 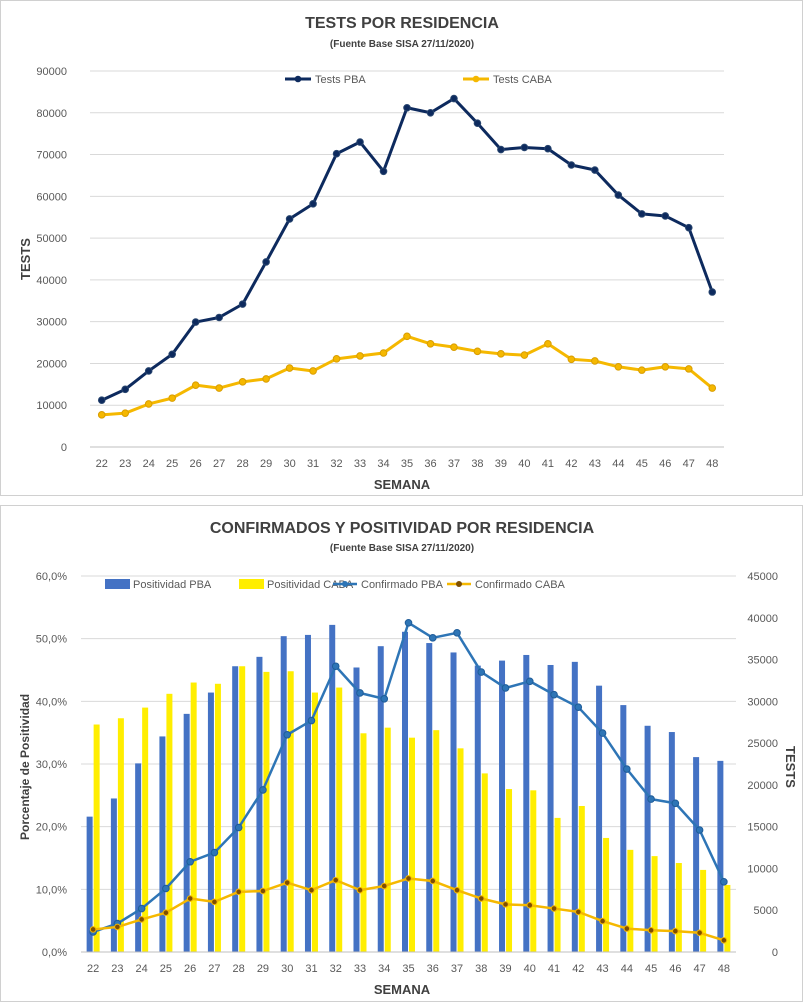 What do you see at coordinates (433, 969) in the screenshot?
I see `x-tick-label: 36` at bounding box center [433, 969].